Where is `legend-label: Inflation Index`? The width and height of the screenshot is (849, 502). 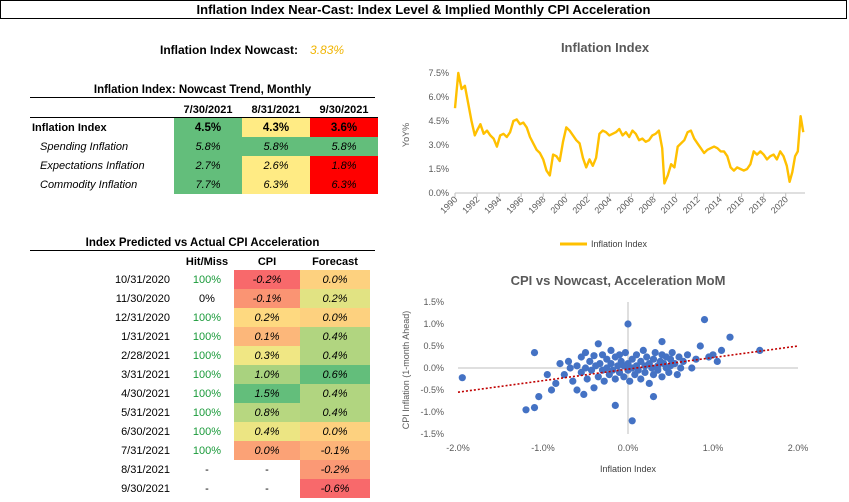 legend-label: Inflation Index is located at coordinates (619, 244).